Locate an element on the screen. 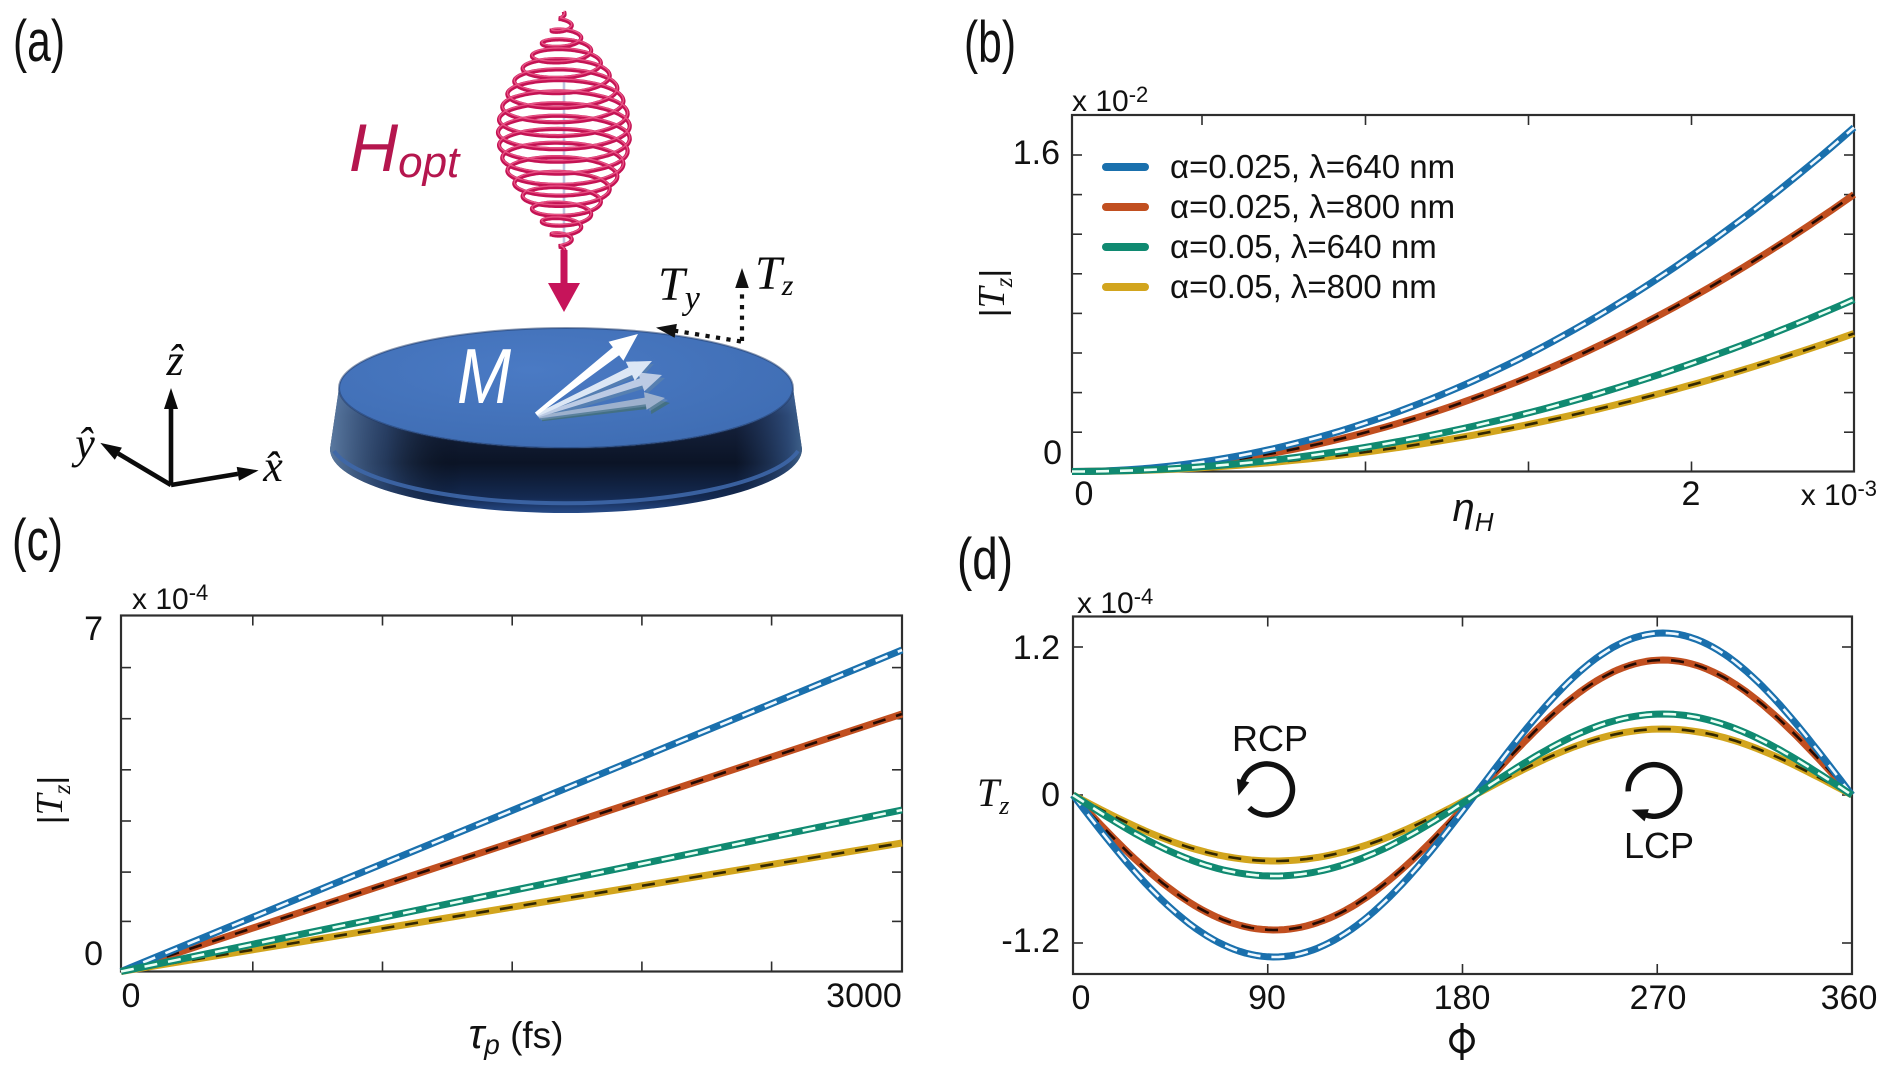 The width and height of the screenshot is (1882, 1068). svg-text: 3000 is located at coordinates (864, 996).